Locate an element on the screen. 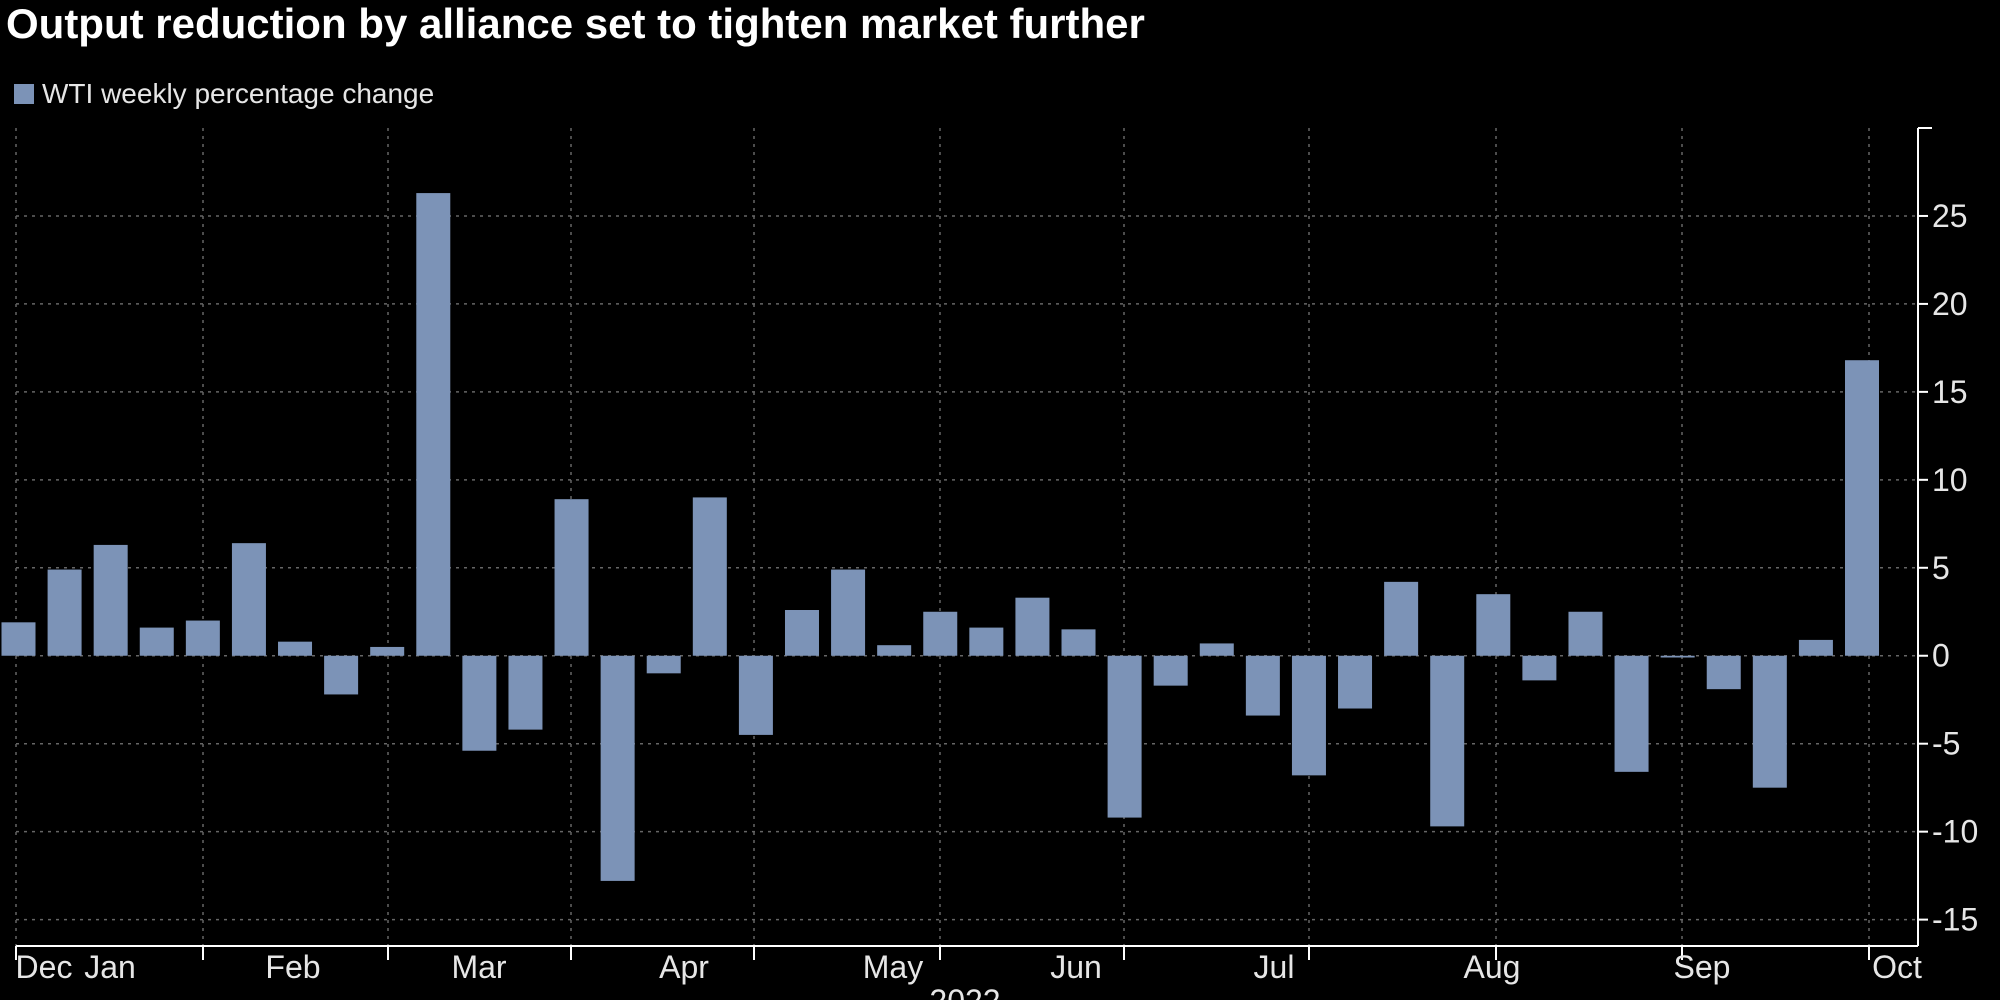  x-tick-label: Jun is located at coordinates (1076, 967).